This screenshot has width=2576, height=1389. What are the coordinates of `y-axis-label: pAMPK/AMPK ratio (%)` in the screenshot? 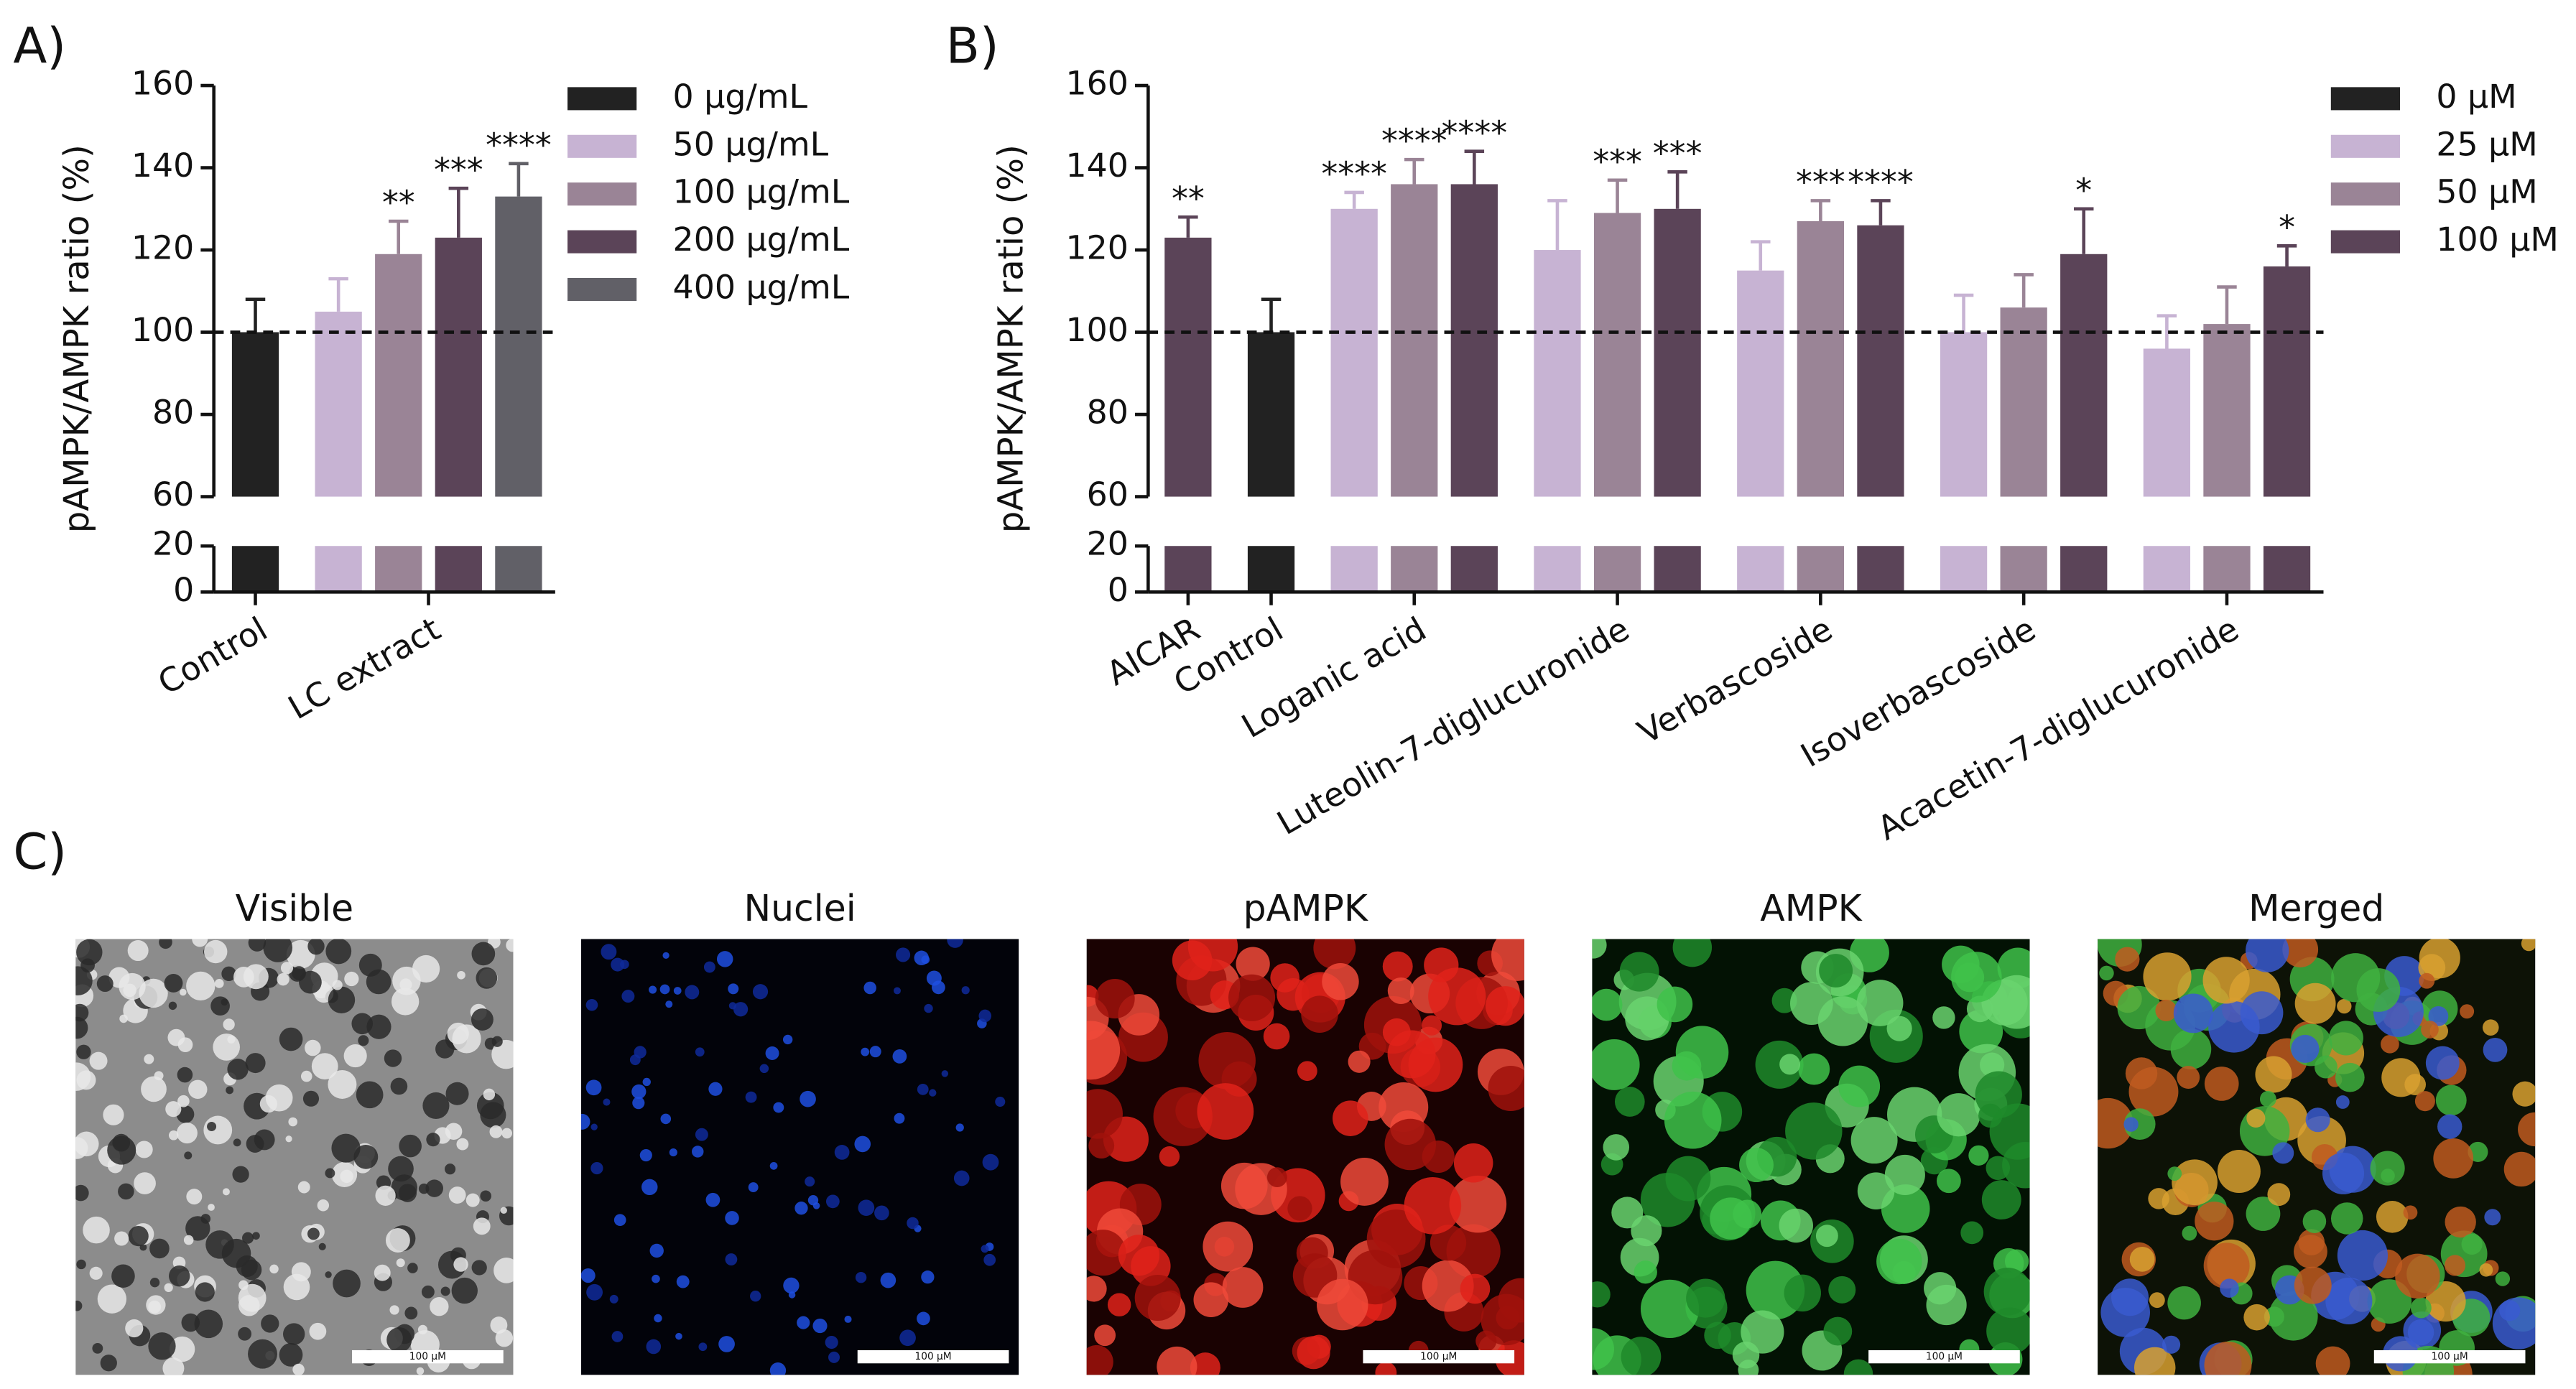 It's located at (1011, 338).